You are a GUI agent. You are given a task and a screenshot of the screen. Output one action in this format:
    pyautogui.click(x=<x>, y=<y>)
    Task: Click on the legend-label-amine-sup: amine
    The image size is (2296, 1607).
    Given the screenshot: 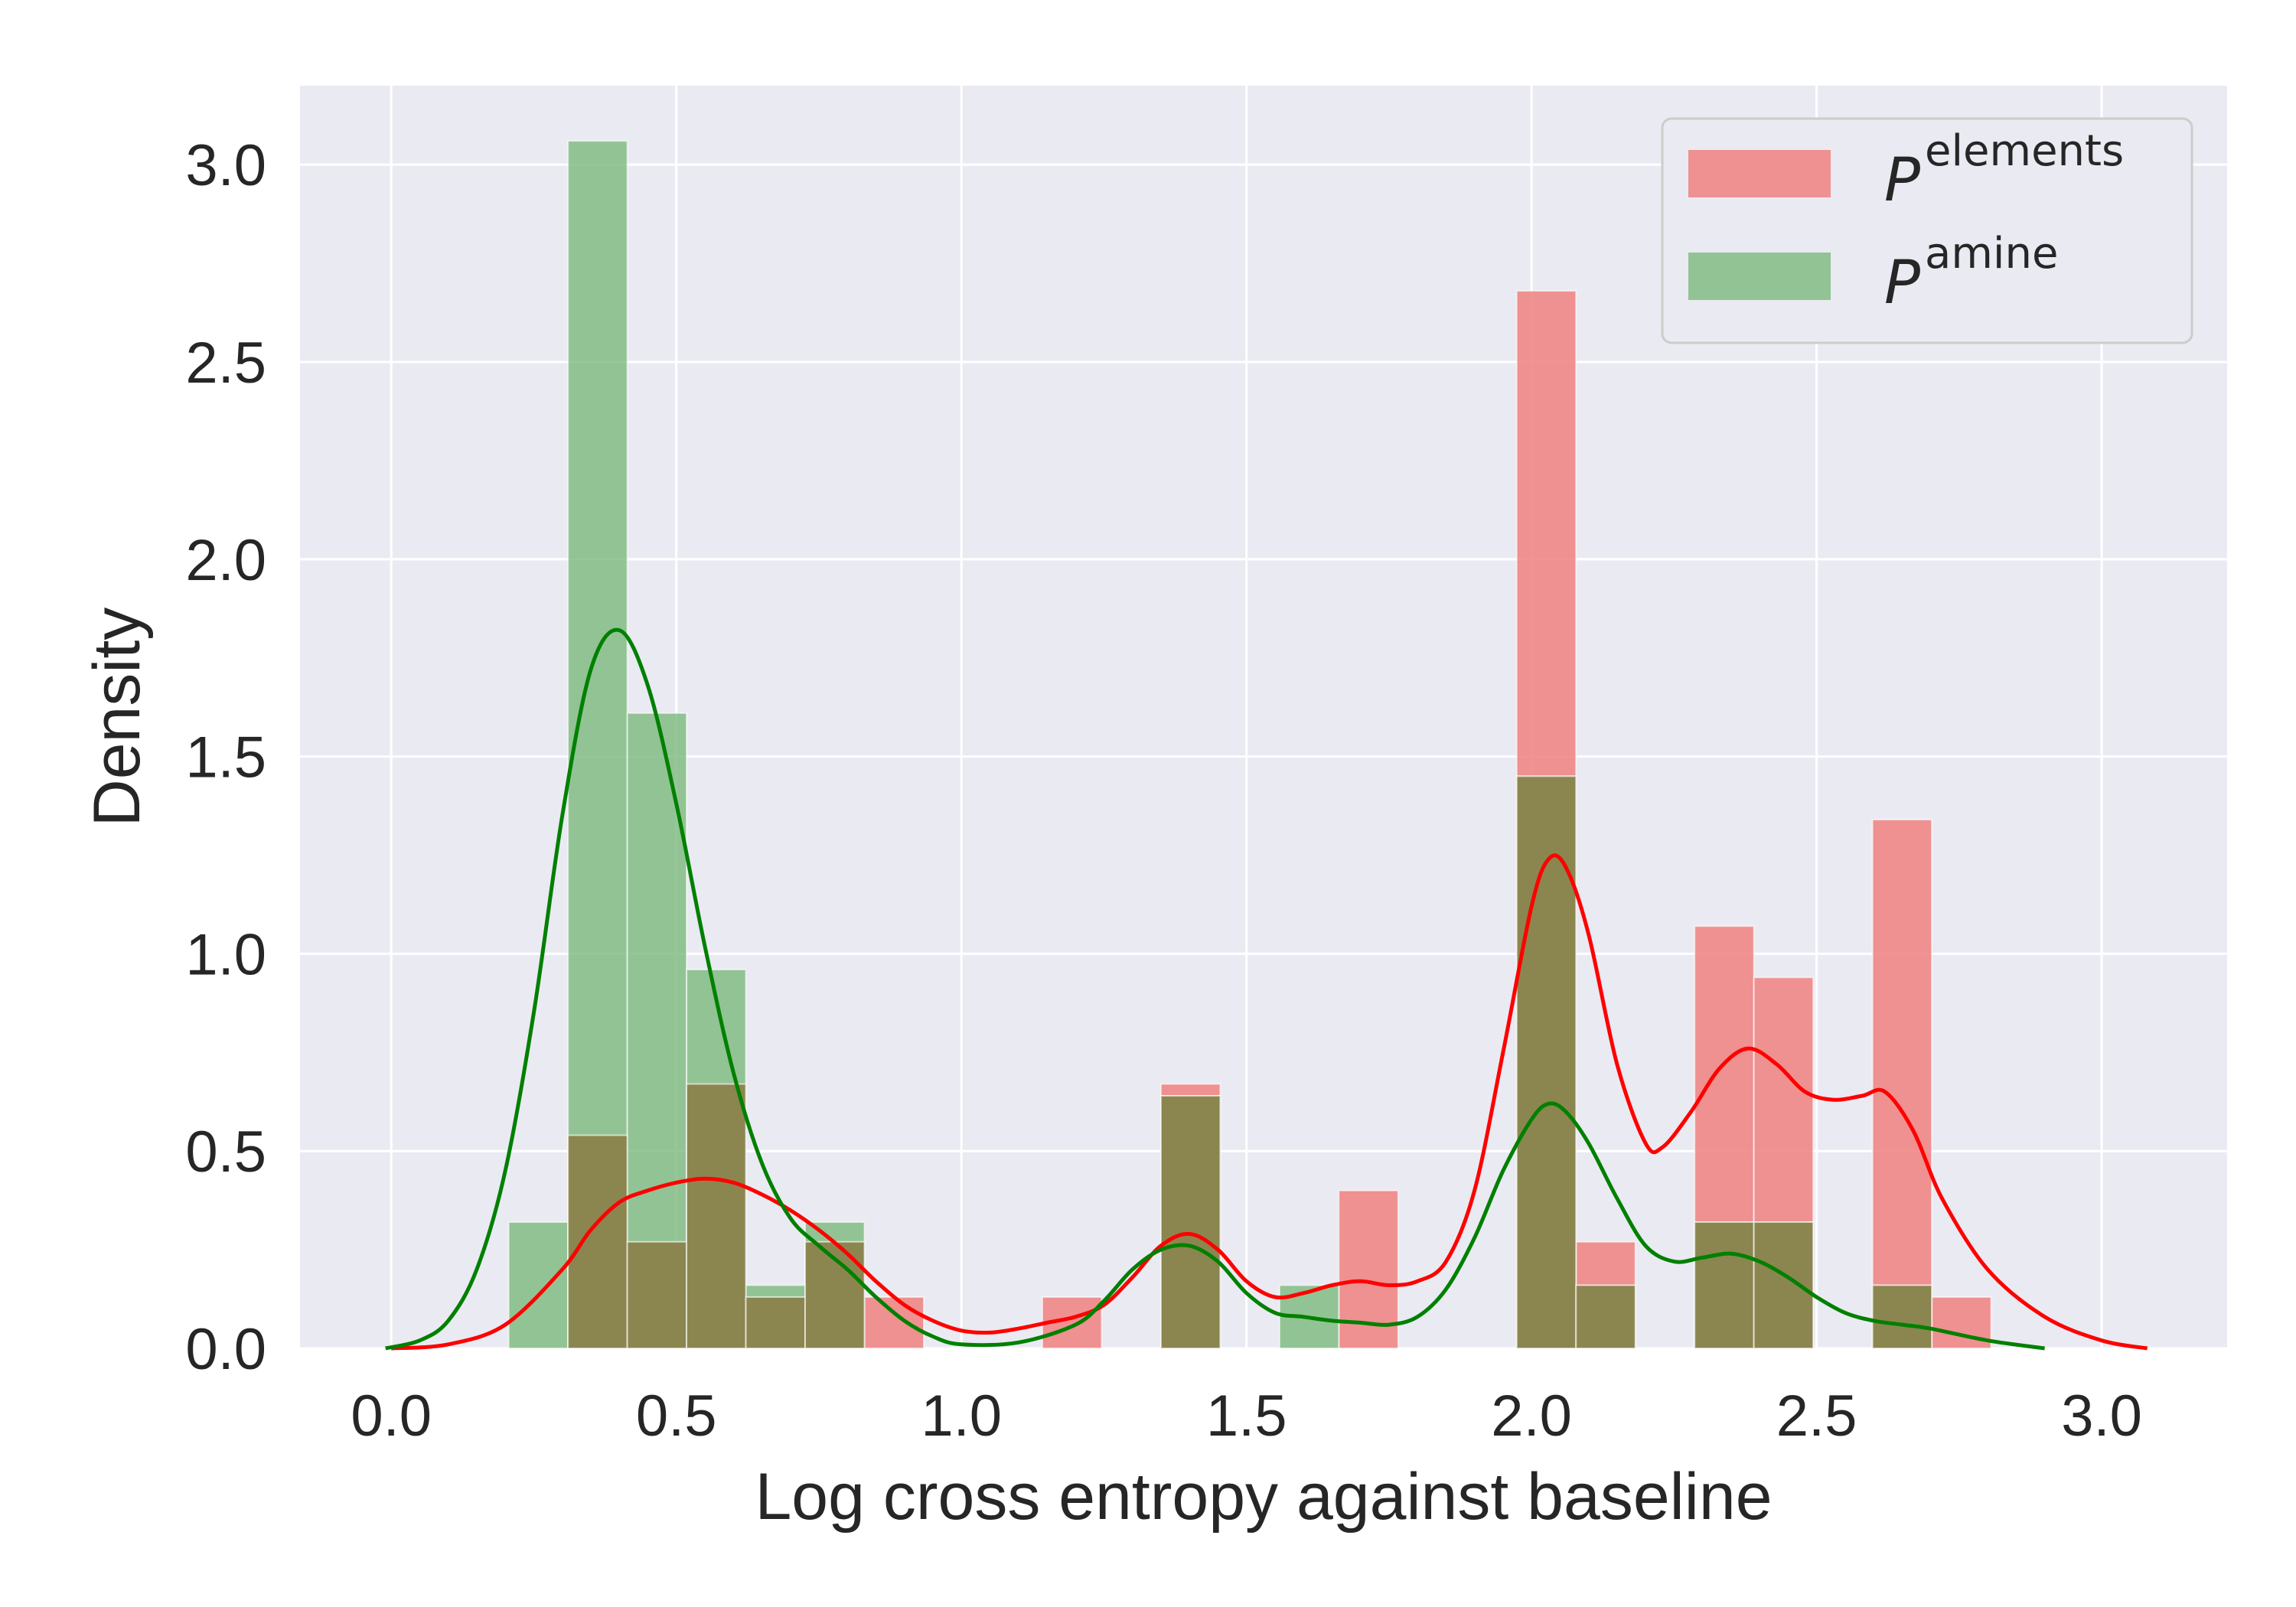 What is the action you would take?
    pyautogui.click(x=1991, y=254)
    